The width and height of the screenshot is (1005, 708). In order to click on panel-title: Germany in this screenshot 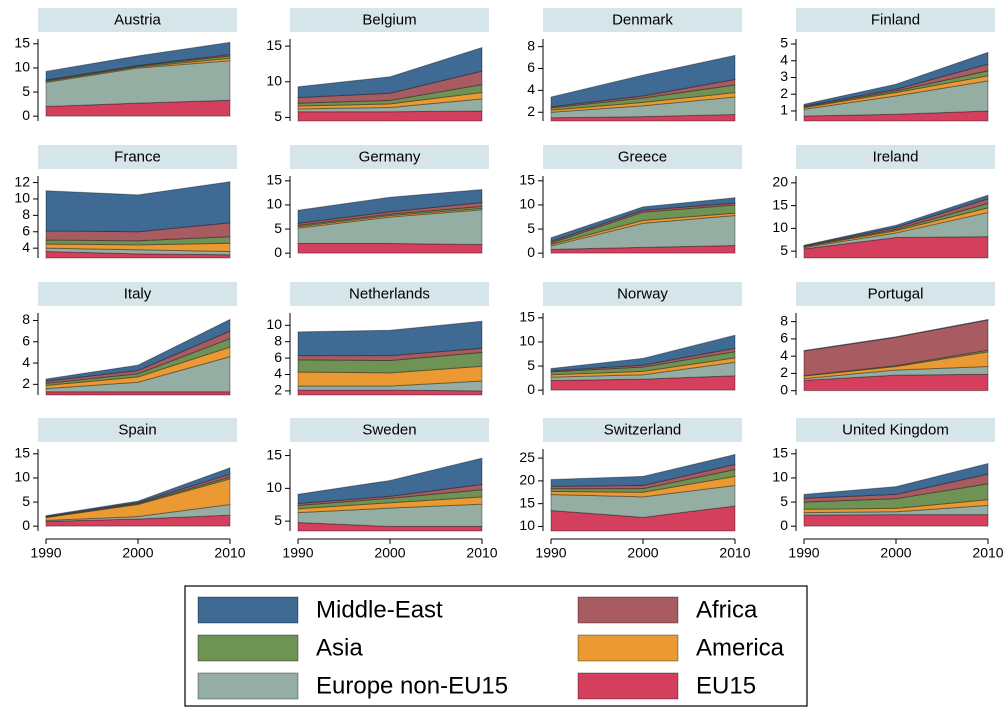, I will do `click(390, 156)`.